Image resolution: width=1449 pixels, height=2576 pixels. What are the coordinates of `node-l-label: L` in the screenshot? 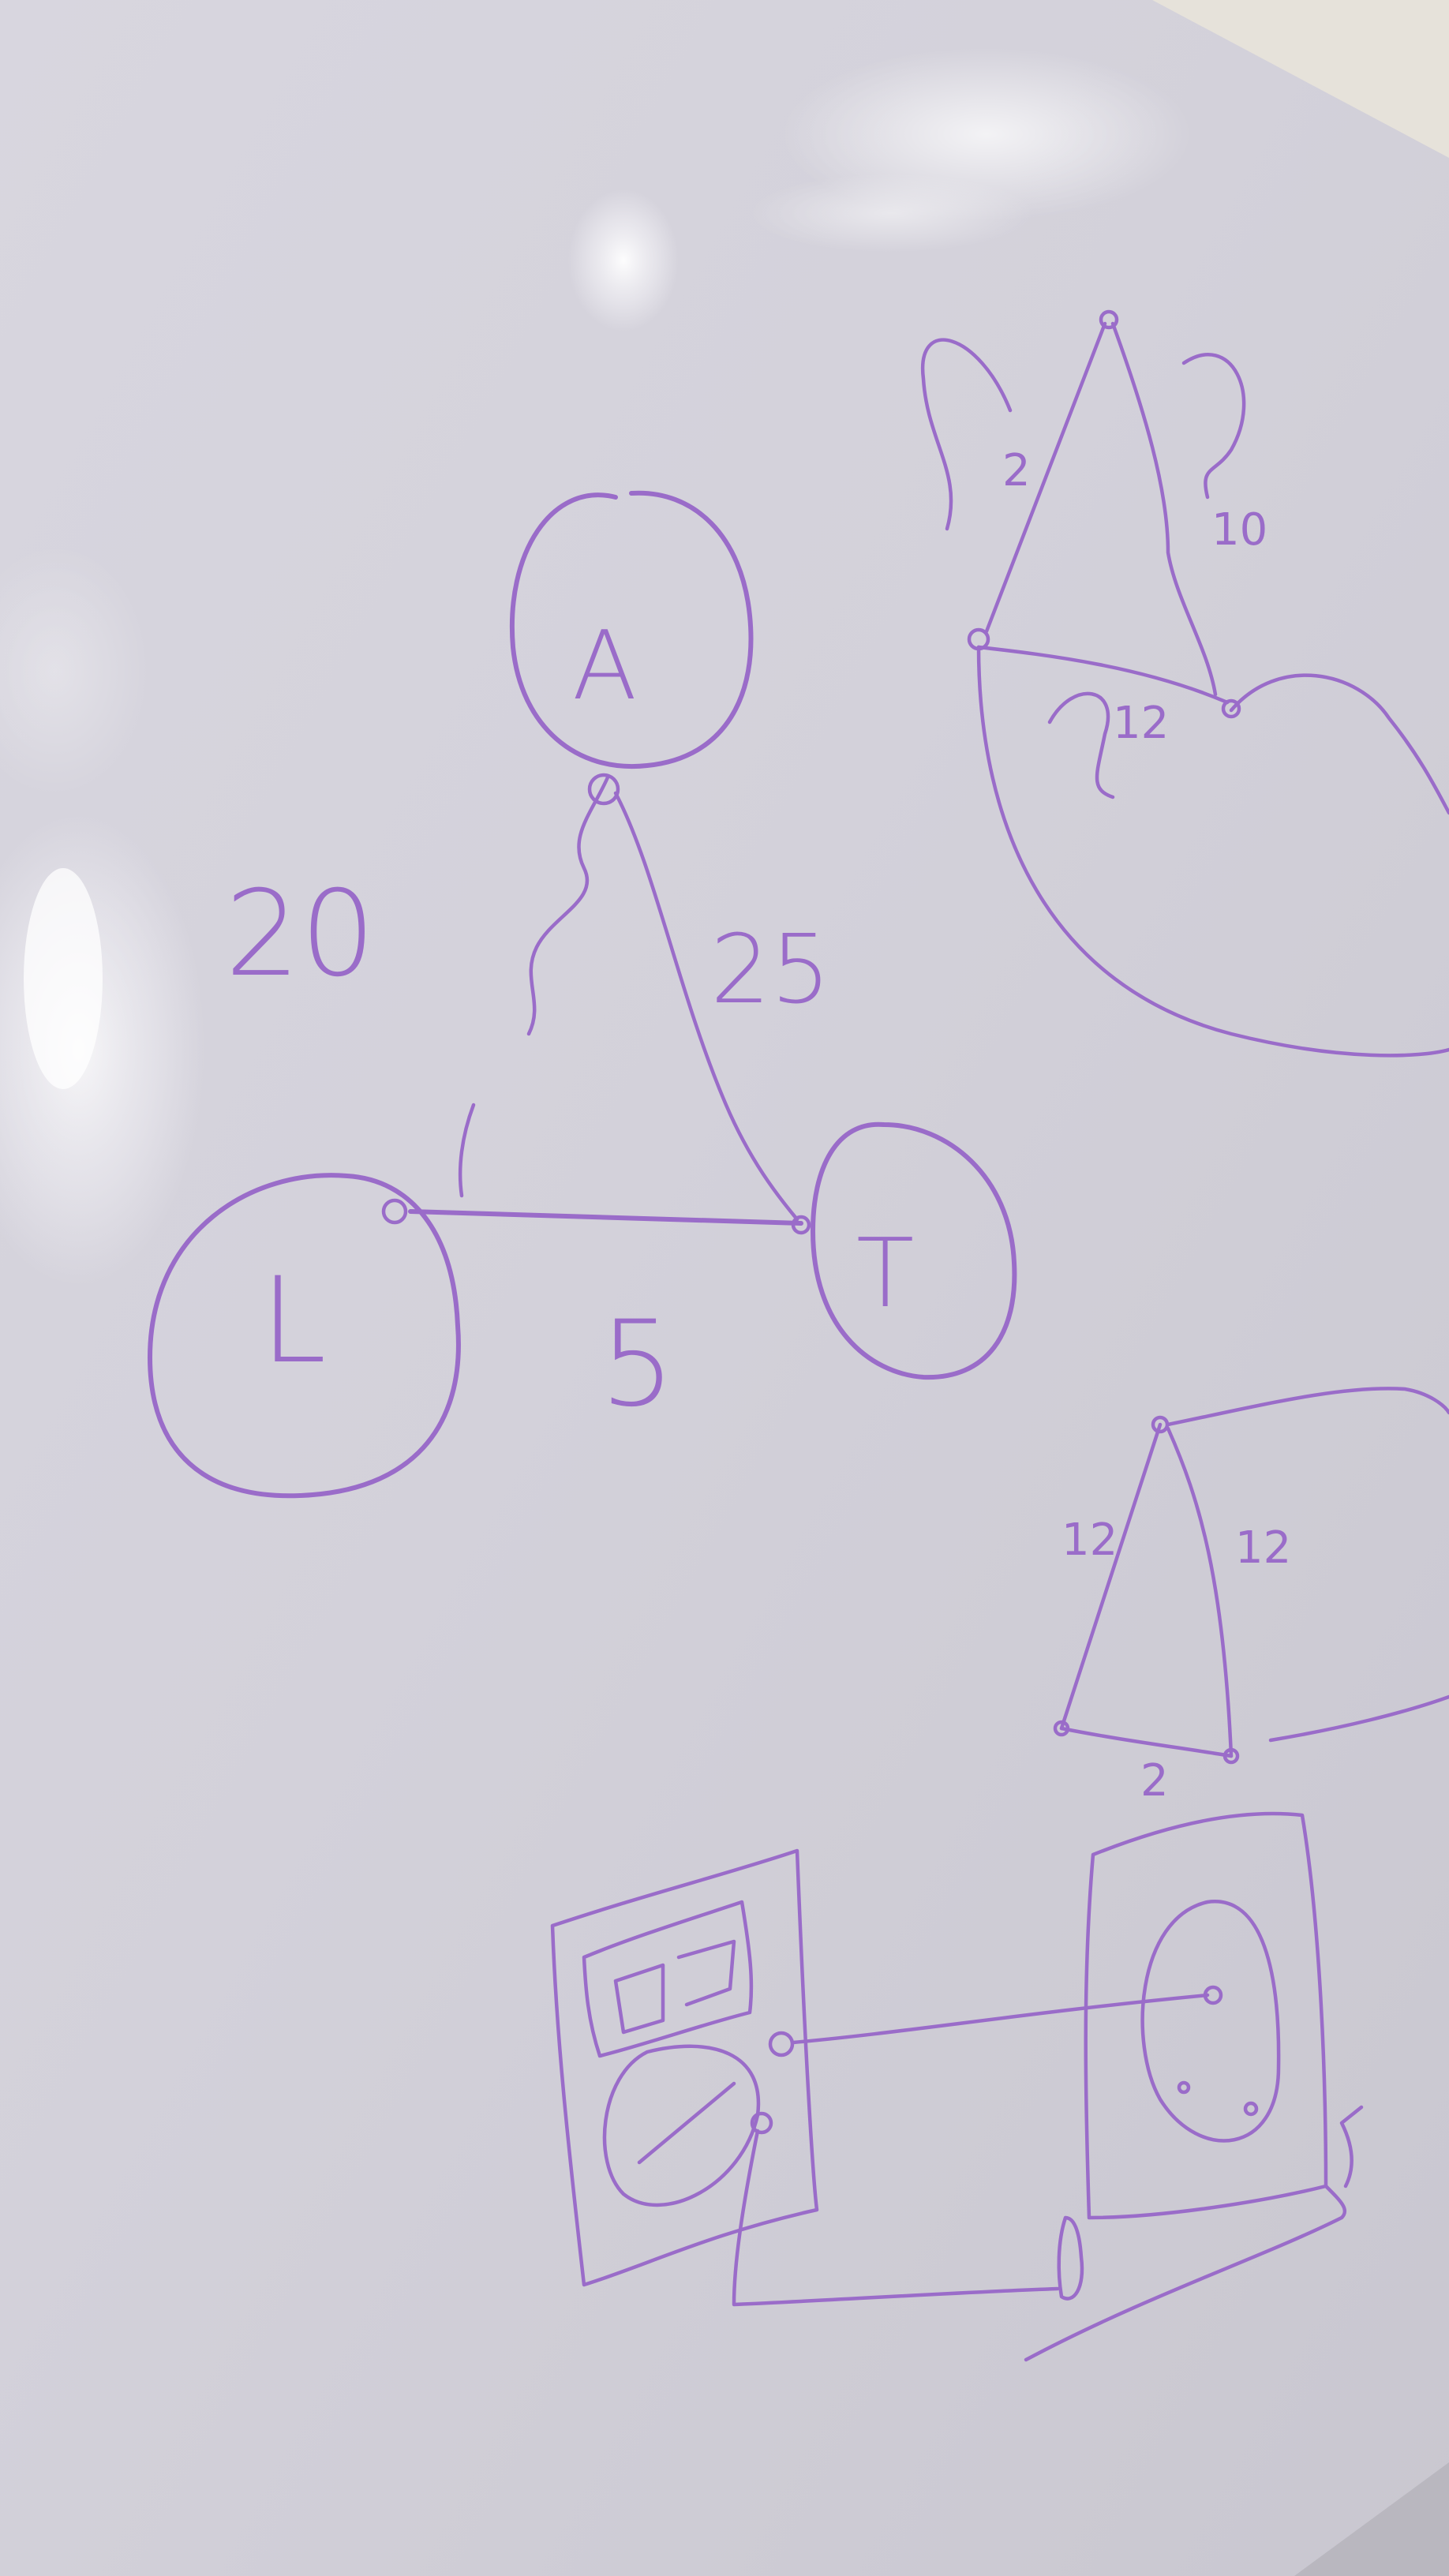 It's located at (293, 1321).